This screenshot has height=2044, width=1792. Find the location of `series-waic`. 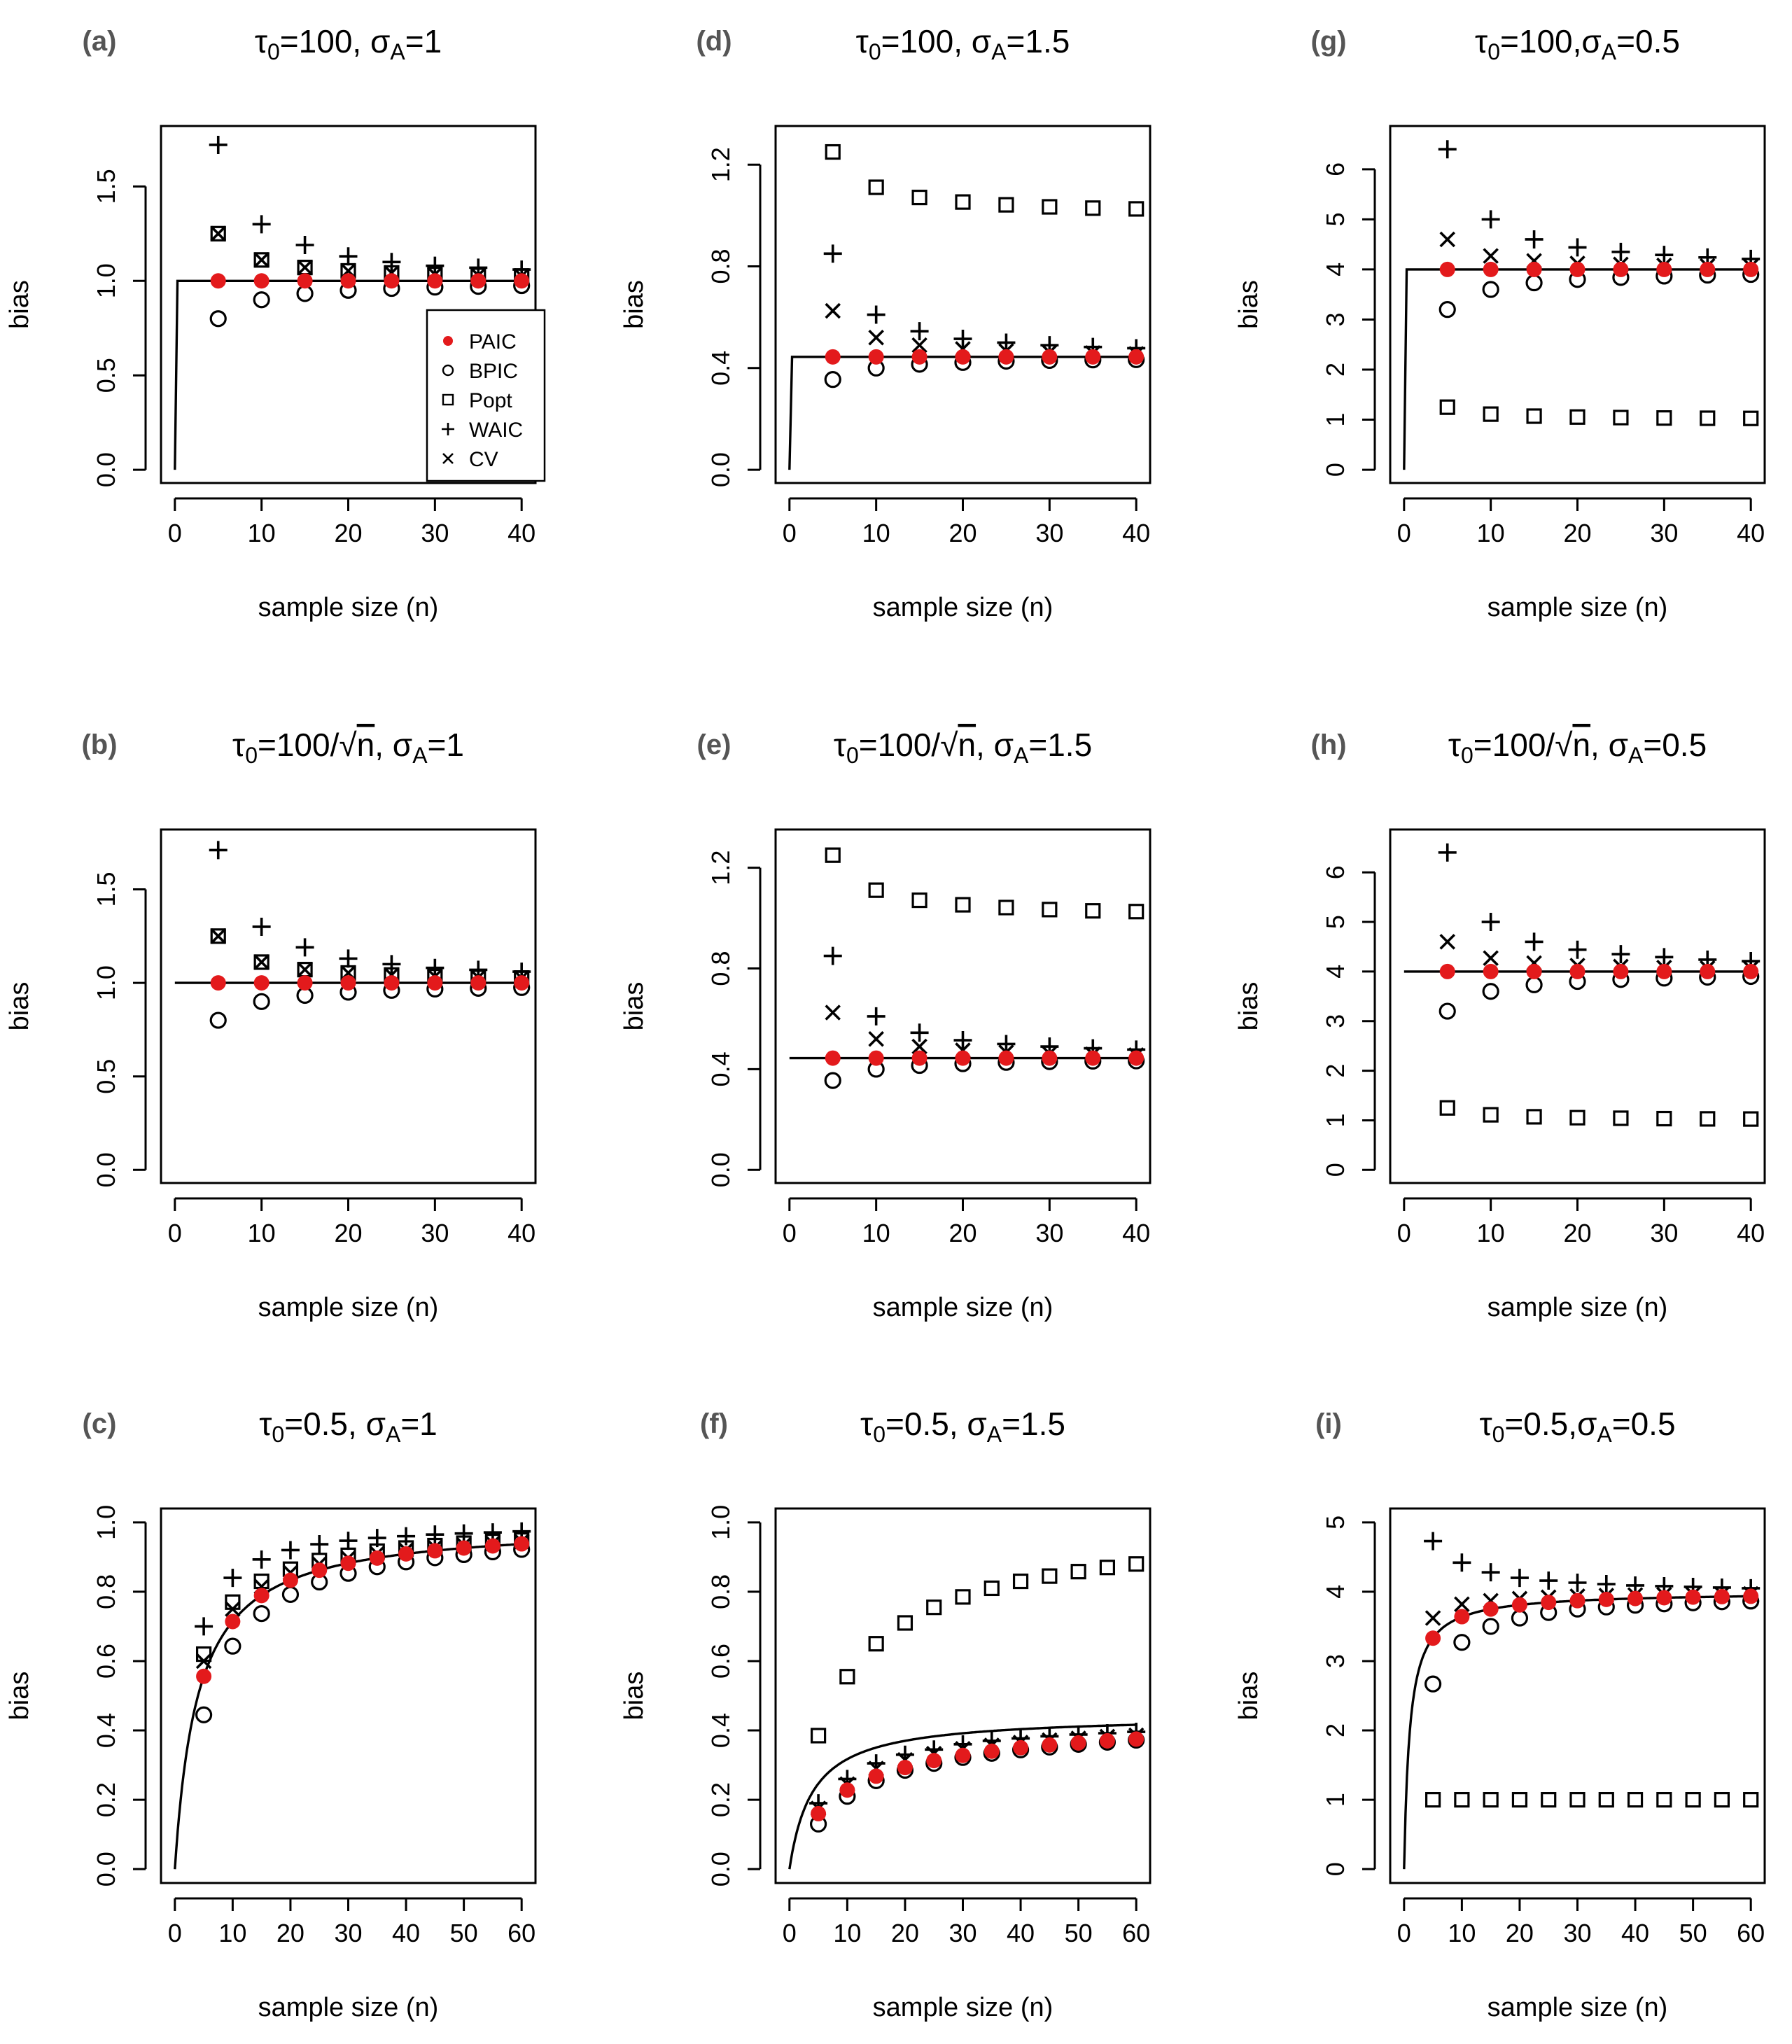

series-waic is located at coordinates (370, 207).